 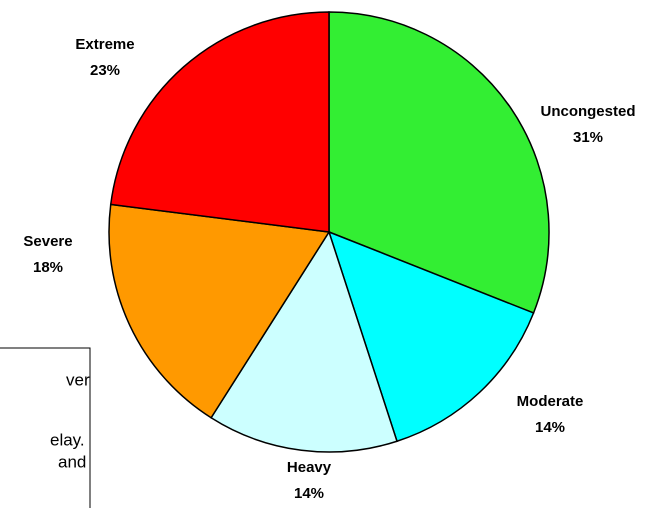 What do you see at coordinates (588, 137) in the screenshot?
I see `slice-value-label: 31%` at bounding box center [588, 137].